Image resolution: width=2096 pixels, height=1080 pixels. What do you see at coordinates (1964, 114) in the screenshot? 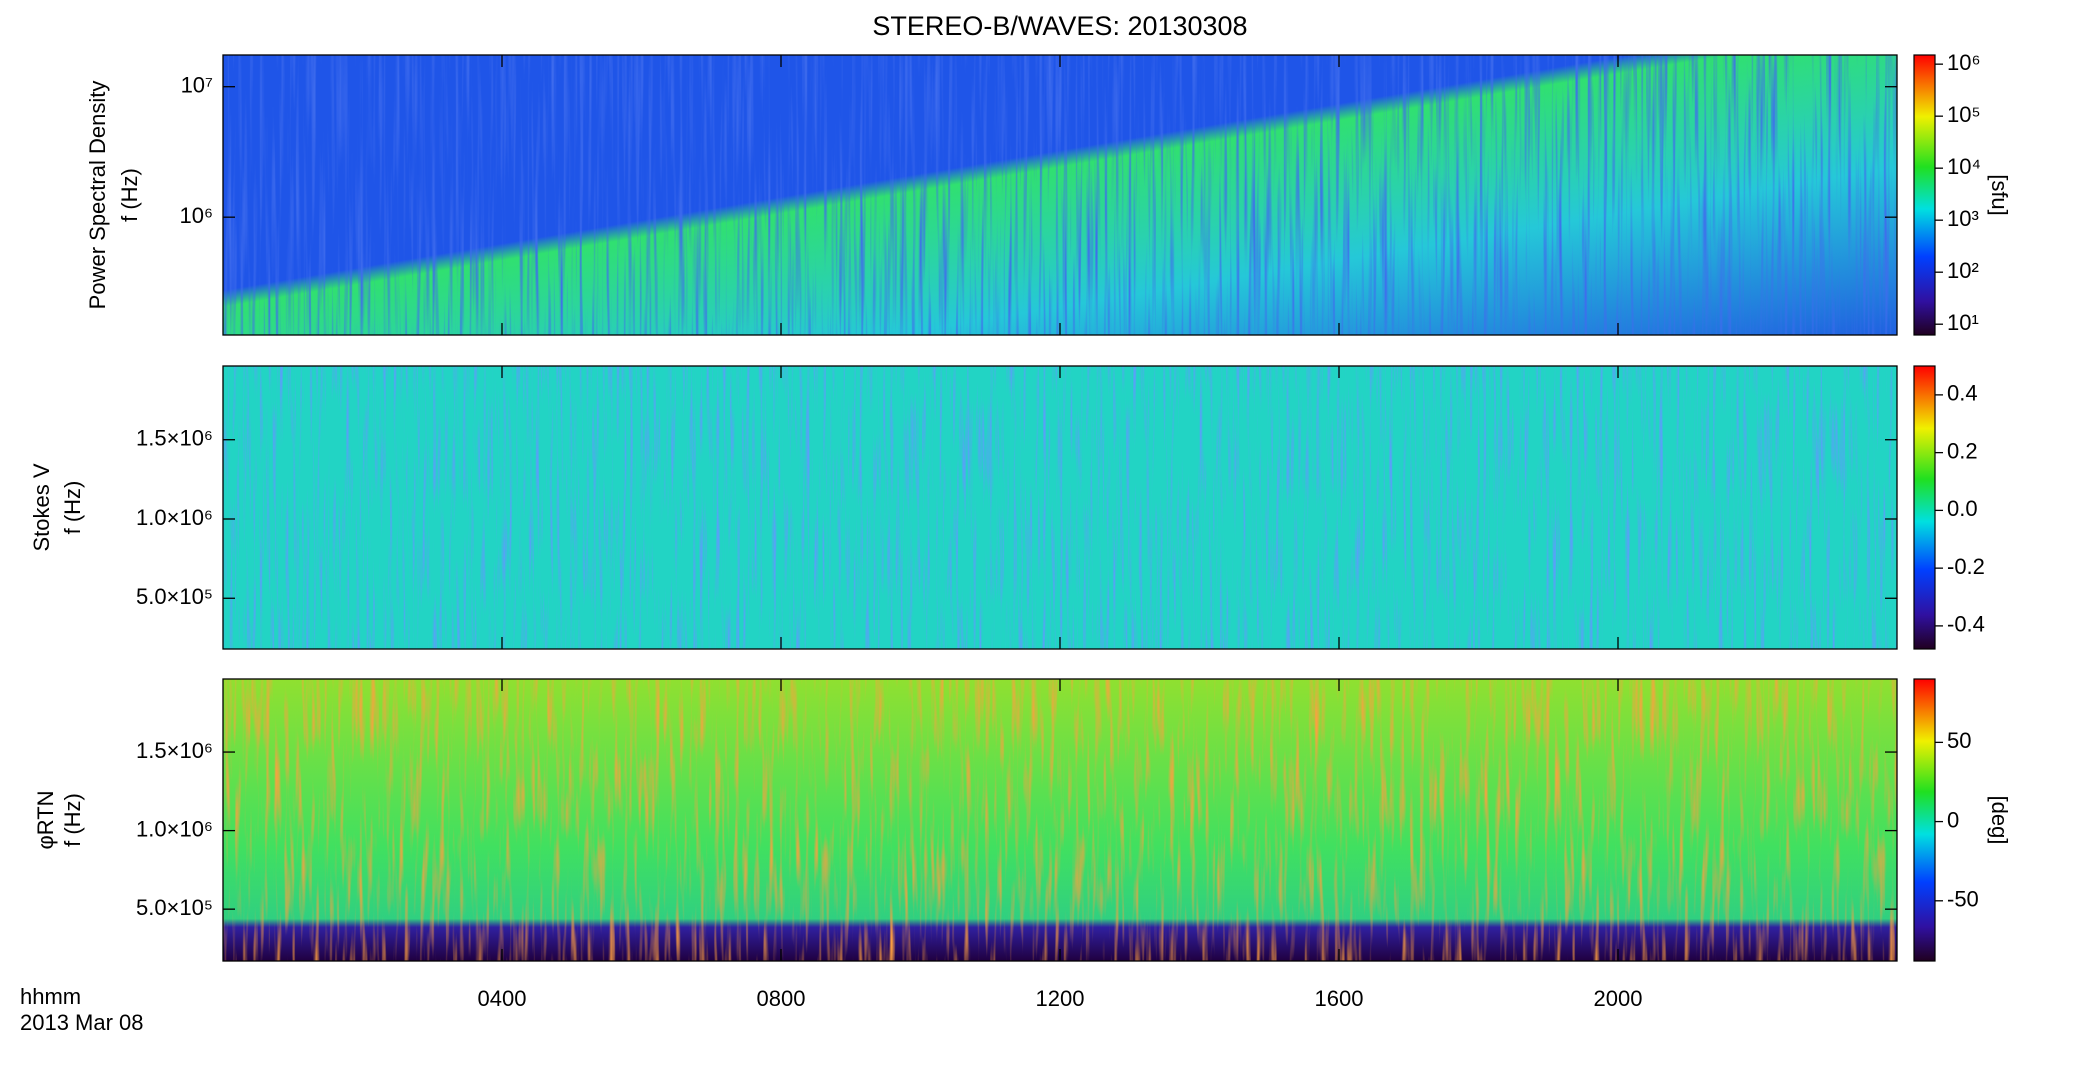
I see `colorbar-tick-label: 10⁵` at bounding box center [1964, 114].